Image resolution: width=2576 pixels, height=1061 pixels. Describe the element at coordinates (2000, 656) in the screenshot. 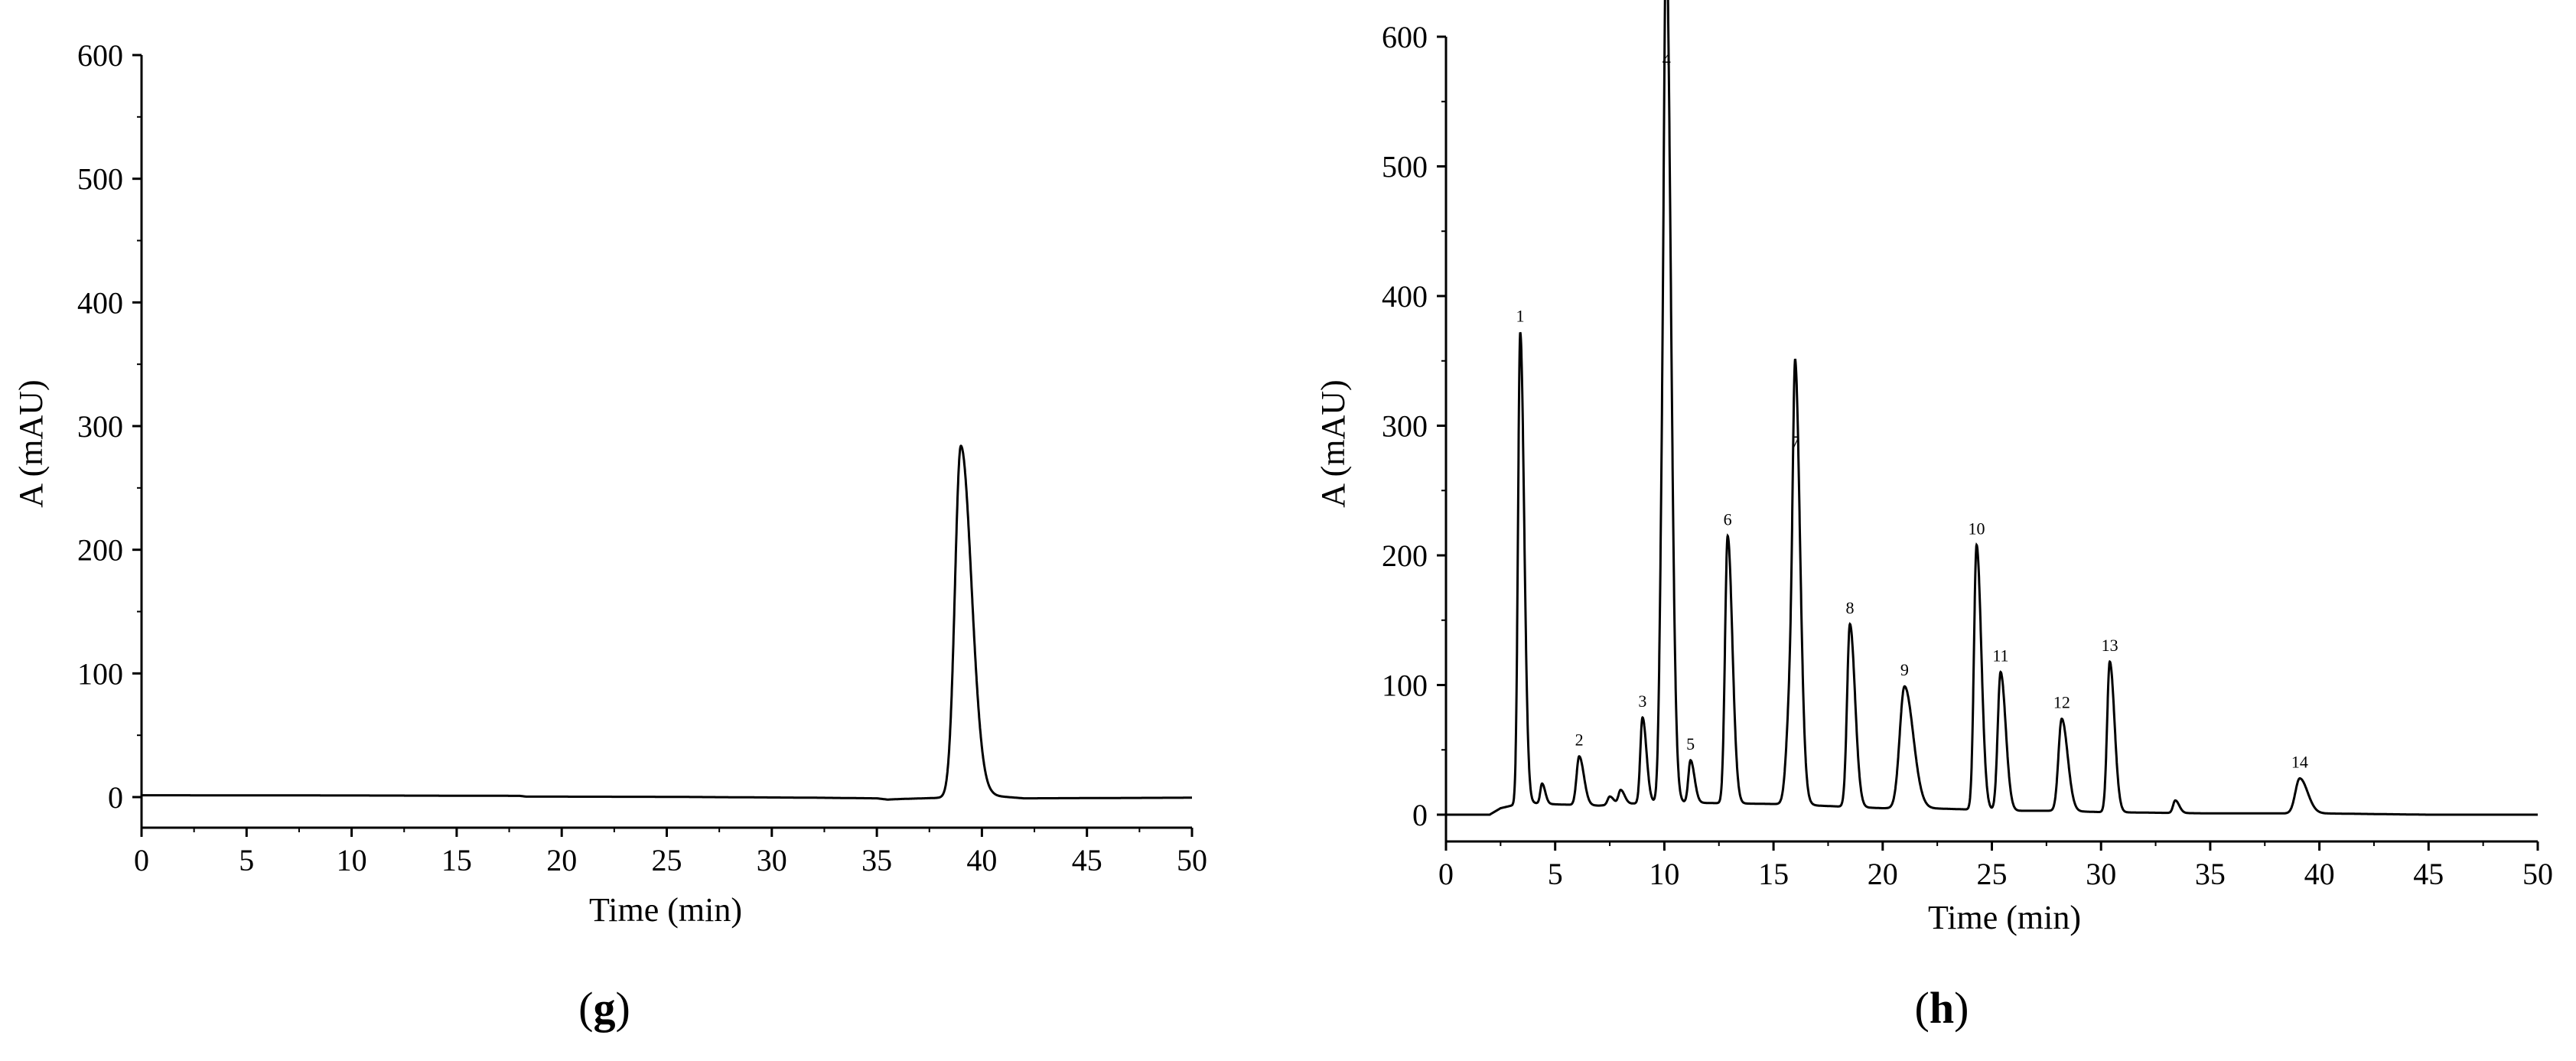

I see `peak-label-11: 11` at that location.